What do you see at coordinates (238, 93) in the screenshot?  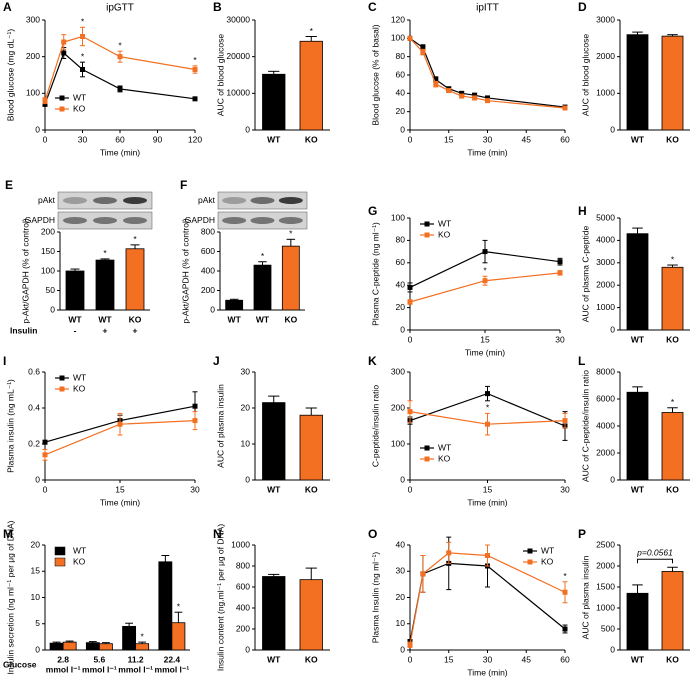 I see `y-tick-label: 10000` at bounding box center [238, 93].